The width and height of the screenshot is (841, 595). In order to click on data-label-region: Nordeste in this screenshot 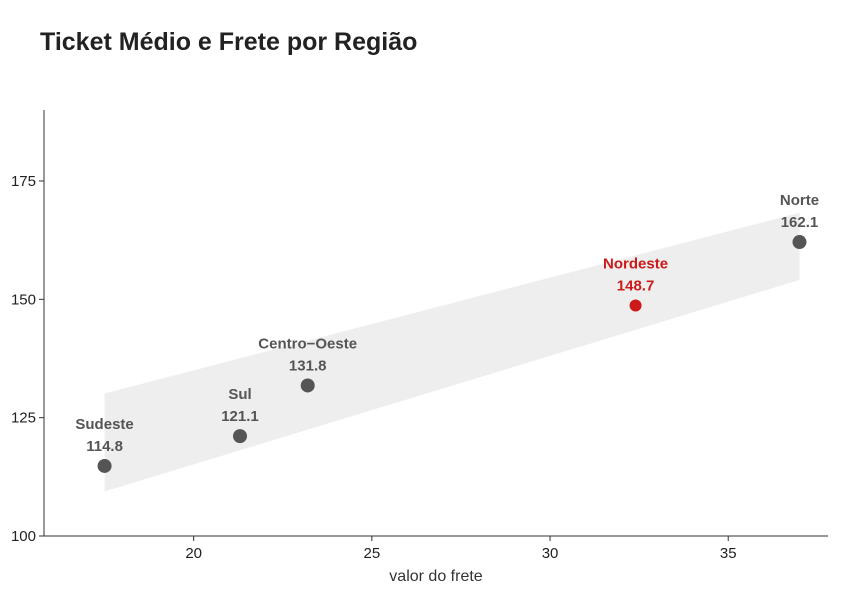, I will do `click(635, 263)`.